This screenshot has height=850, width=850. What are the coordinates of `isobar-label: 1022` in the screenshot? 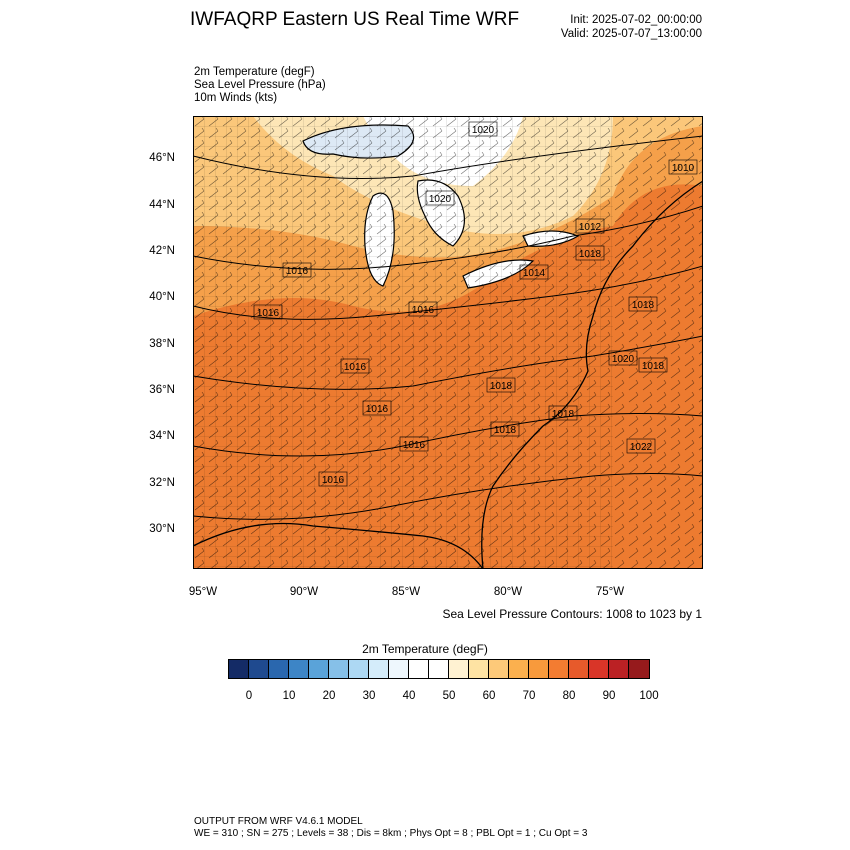 It's located at (641, 446).